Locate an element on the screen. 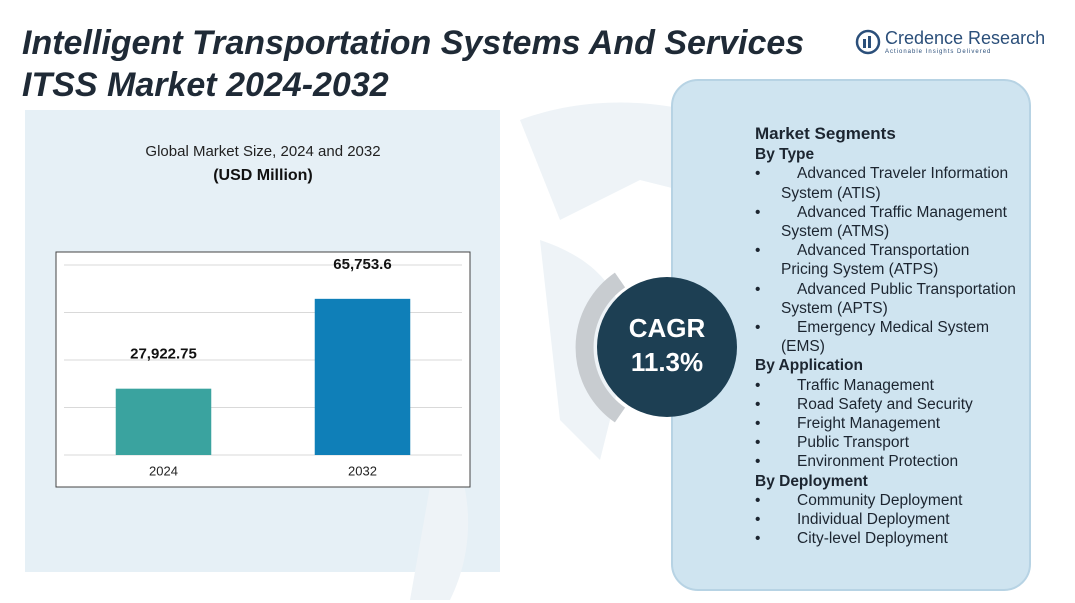 This screenshot has height=603, width=1075. segment-item: Emergency Medical System (EMS) is located at coordinates (887, 337).